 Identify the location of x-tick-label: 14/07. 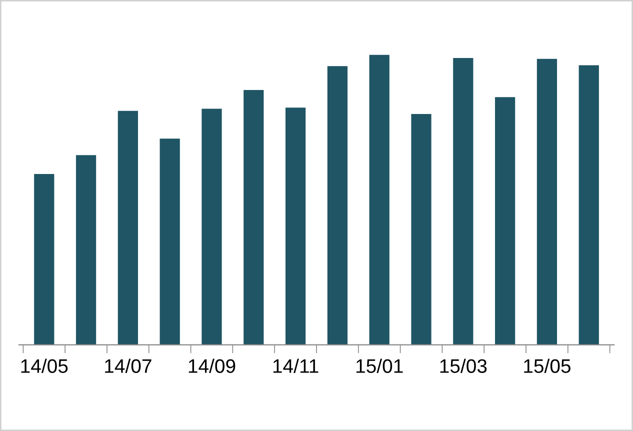
(128, 365).